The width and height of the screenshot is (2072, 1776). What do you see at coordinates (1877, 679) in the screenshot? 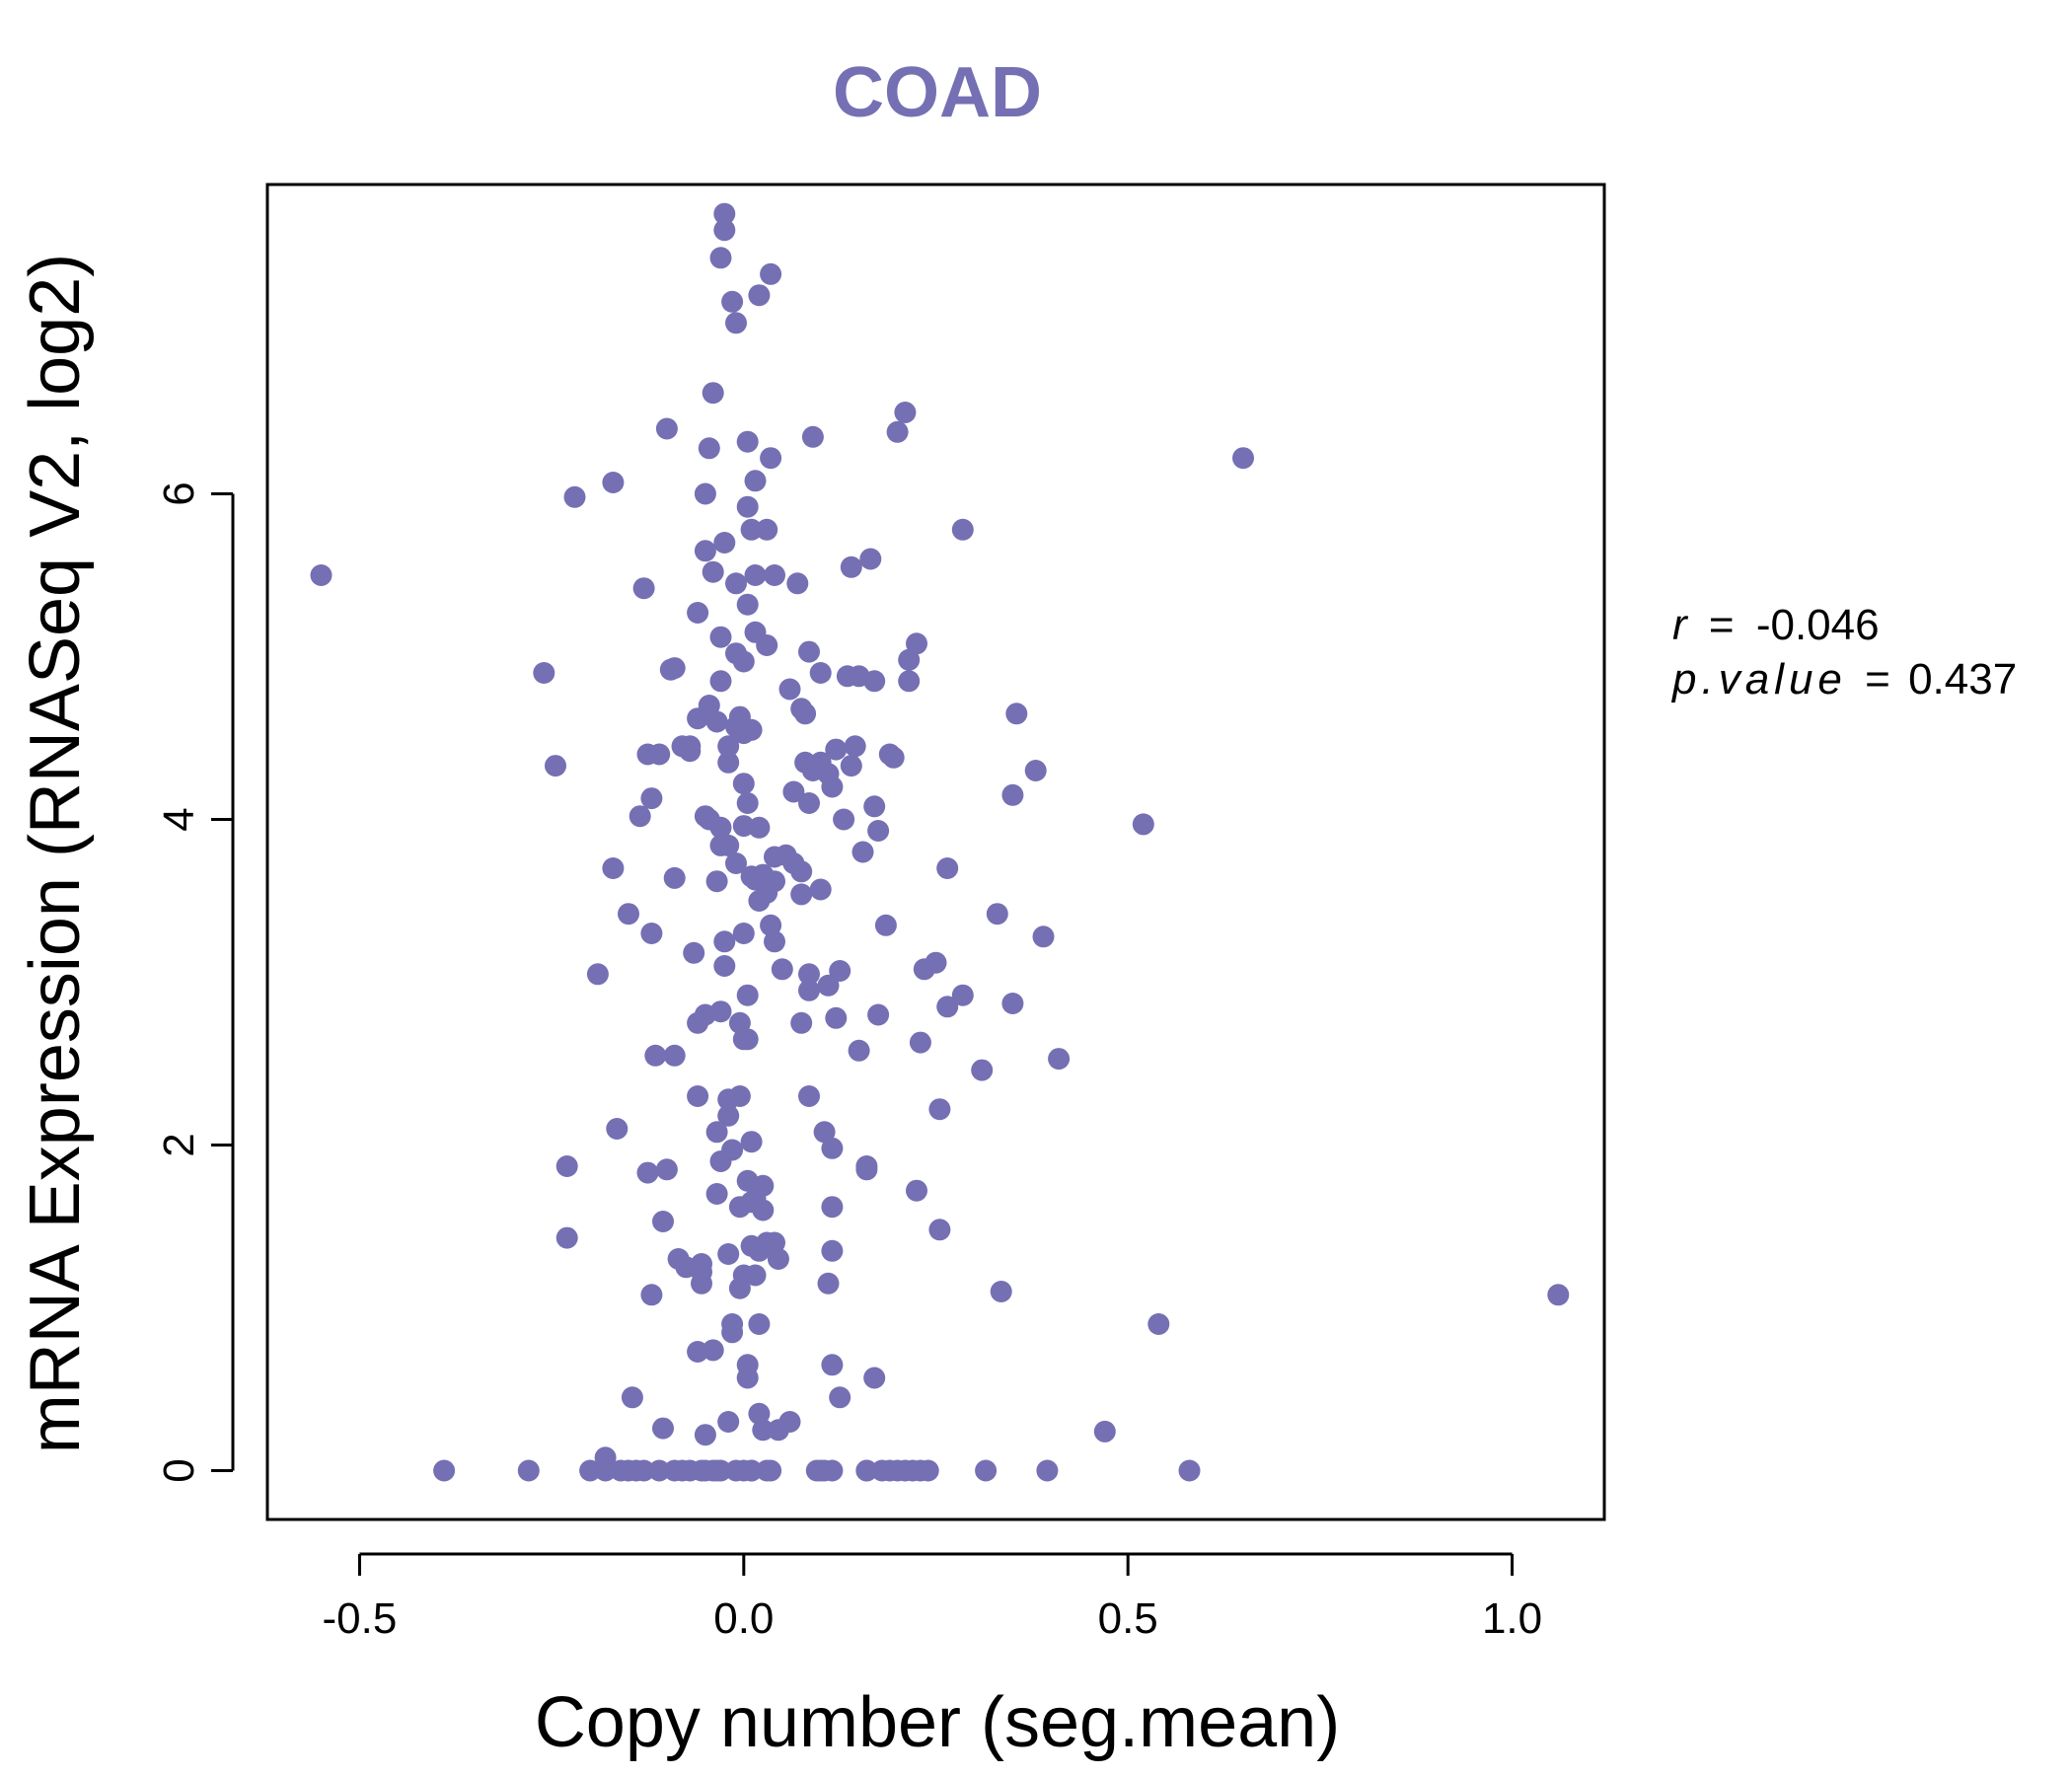
I see `p-value-equals: =` at bounding box center [1877, 679].